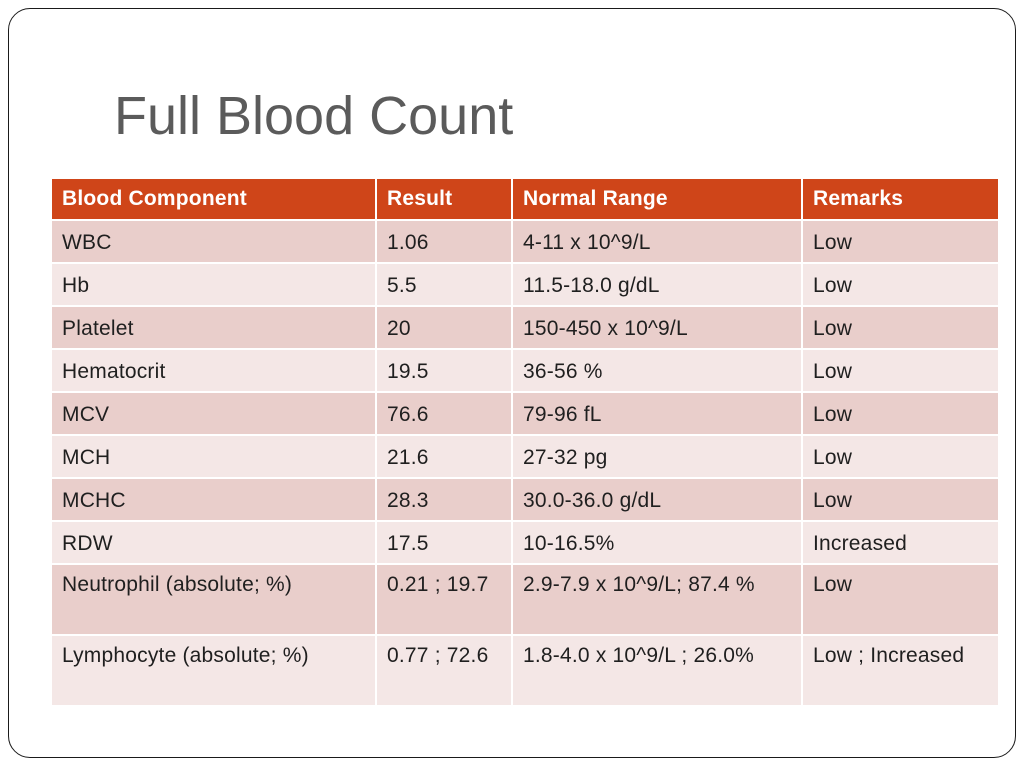  Describe the element at coordinates (657, 543) in the screenshot. I see `cell-normal-range: 10-16.5%` at that location.